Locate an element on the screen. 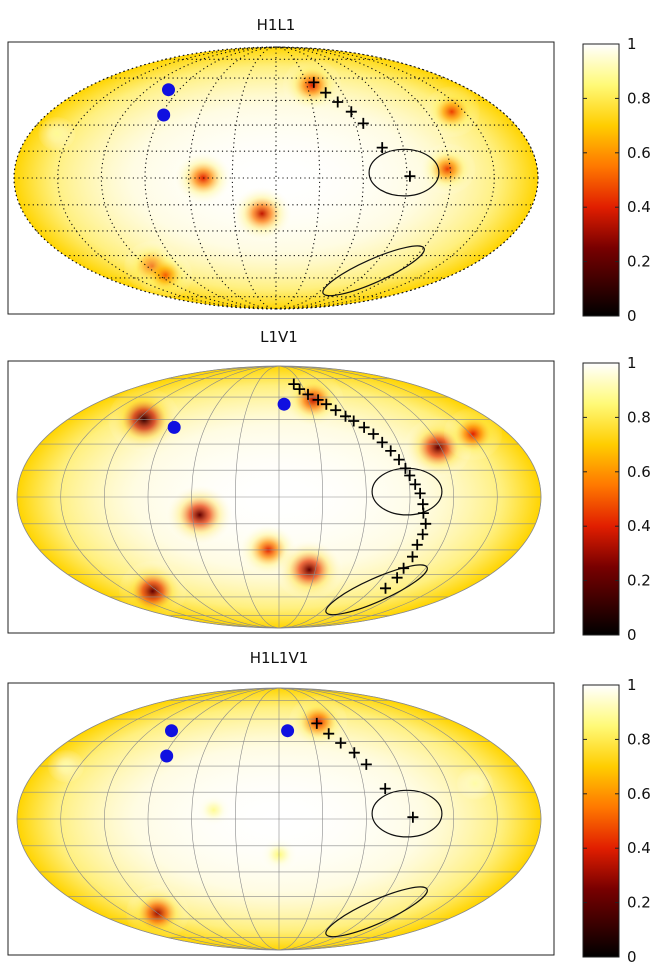 The image size is (663, 962). panel-title: H1L1V1 is located at coordinates (279, 658).